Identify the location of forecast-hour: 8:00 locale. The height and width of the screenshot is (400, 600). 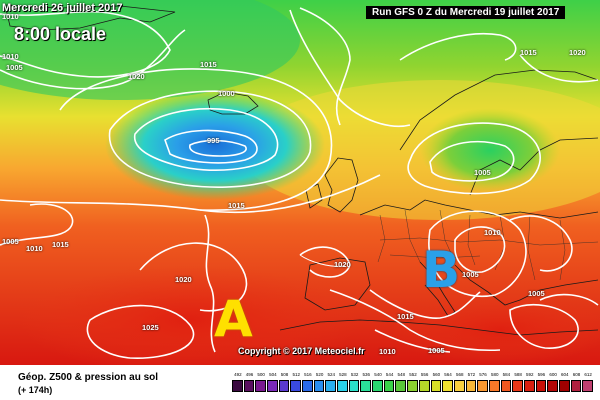
(60, 34).